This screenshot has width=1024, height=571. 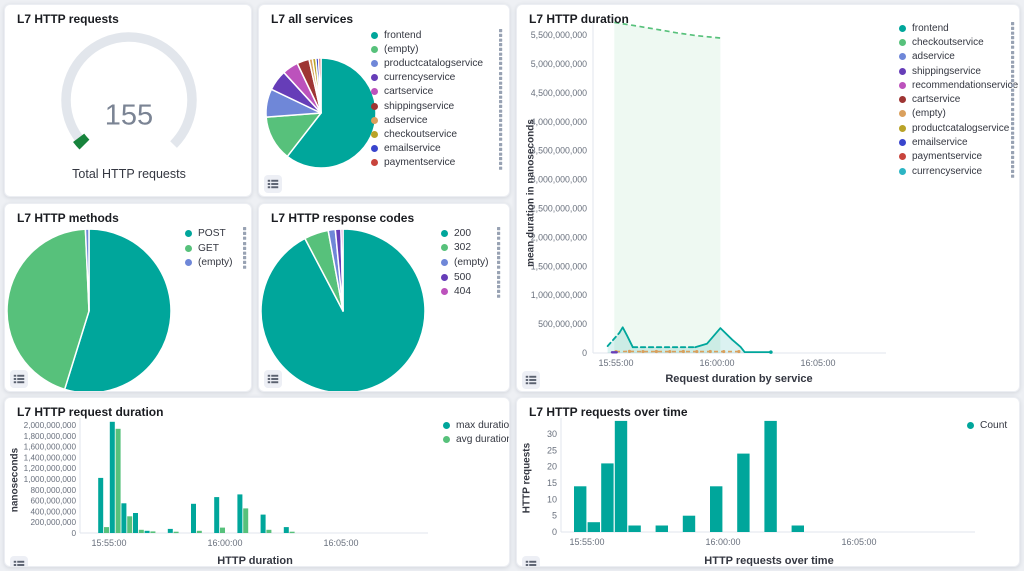 I want to click on legend-item-label: Count, so click(x=994, y=425).